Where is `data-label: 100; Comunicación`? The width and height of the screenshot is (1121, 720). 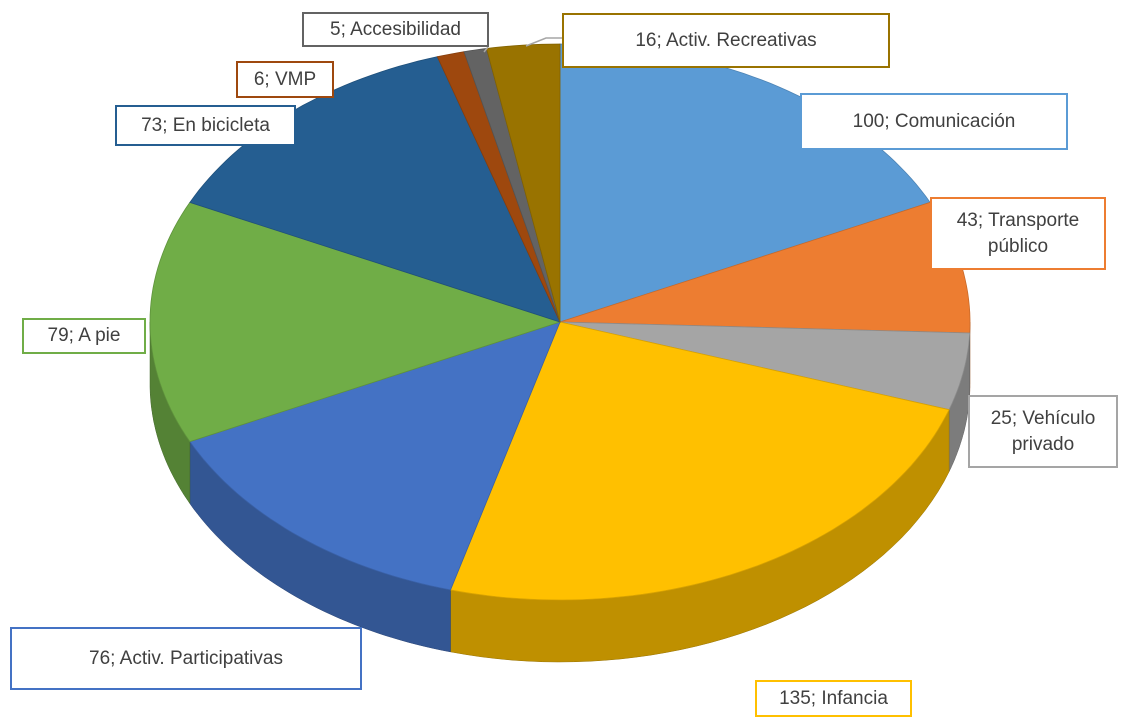
data-label: 100; Comunicación is located at coordinates (934, 121).